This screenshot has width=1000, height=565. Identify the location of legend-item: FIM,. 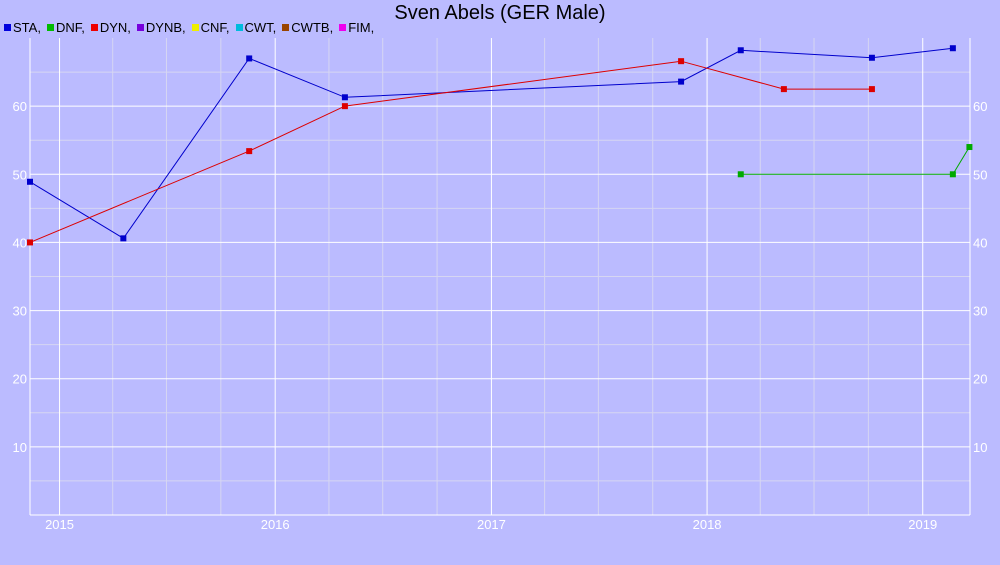
(356, 27).